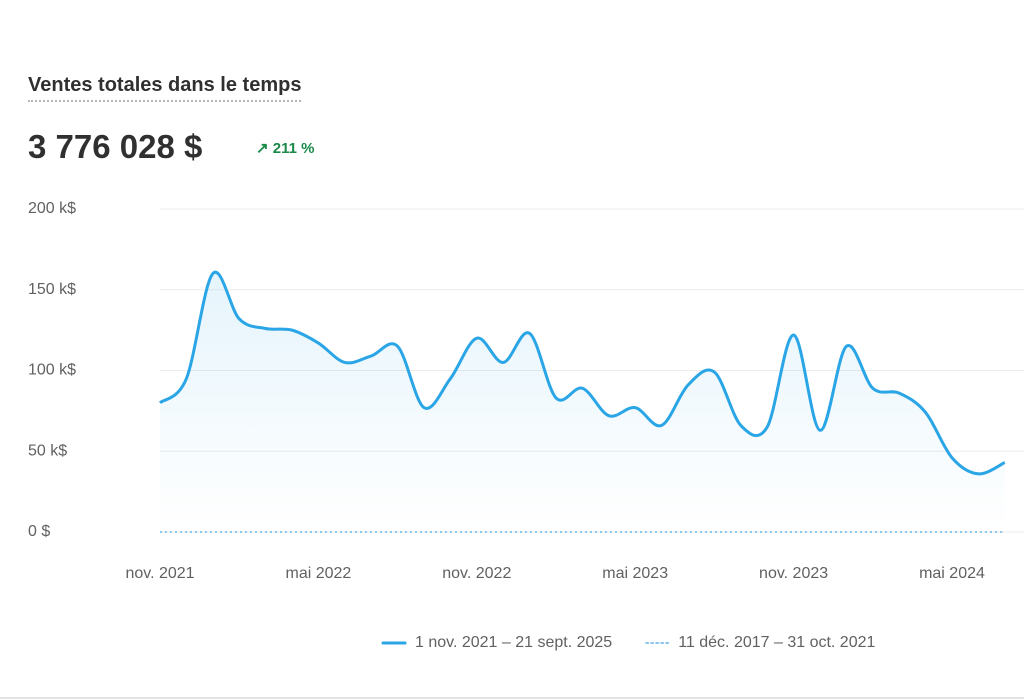 The width and height of the screenshot is (1024, 700). I want to click on x-tick-label: nov. 2023, so click(793, 573).